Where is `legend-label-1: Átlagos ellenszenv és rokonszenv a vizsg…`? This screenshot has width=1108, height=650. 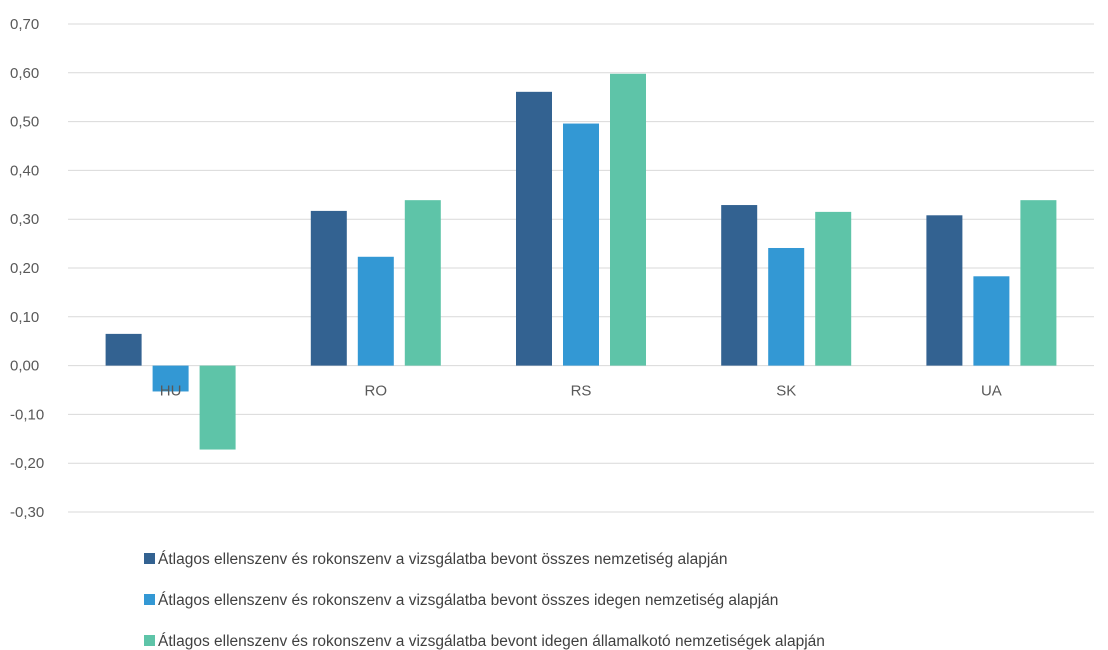
legend-label-1: Átlagos ellenszenv és rokonszenv a vizsg… is located at coordinates (443, 559).